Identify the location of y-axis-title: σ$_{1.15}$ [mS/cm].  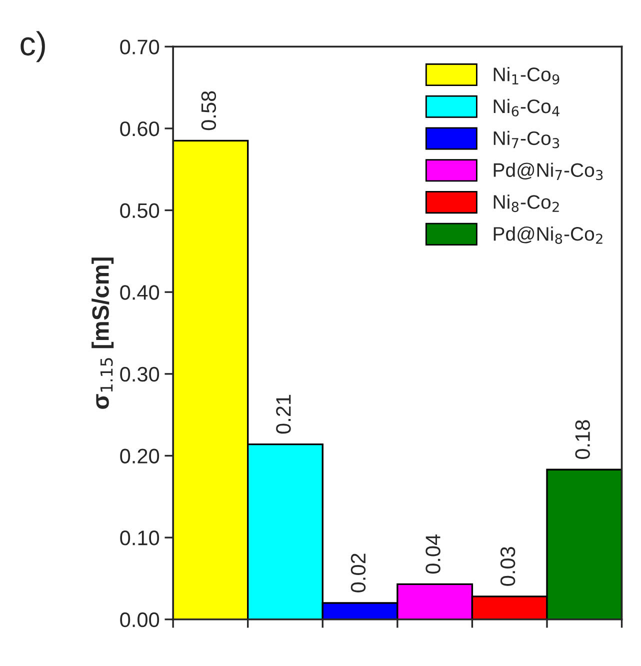
(103, 333).